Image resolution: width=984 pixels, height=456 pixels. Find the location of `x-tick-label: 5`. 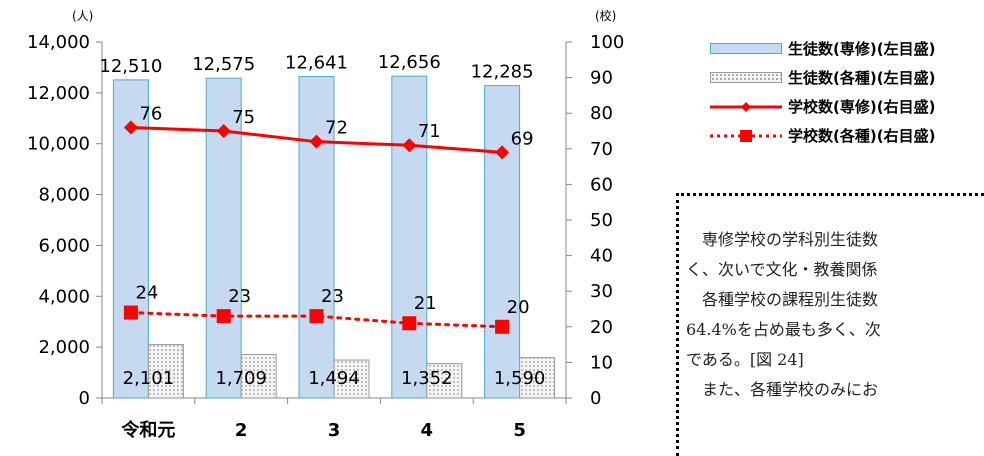

x-tick-label: 5 is located at coordinates (519, 430).